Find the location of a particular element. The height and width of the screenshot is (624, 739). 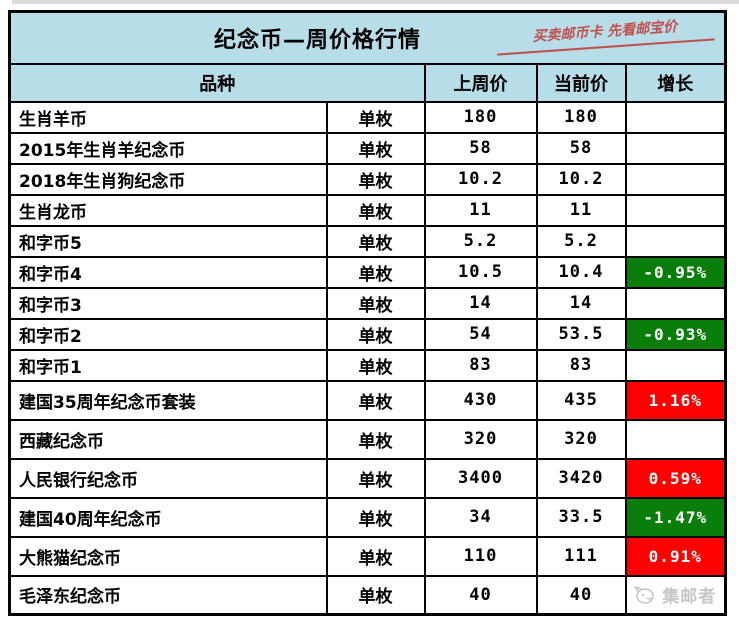

table-row: 和字币5 单枚 5.2 5.2 is located at coordinates (367, 241).